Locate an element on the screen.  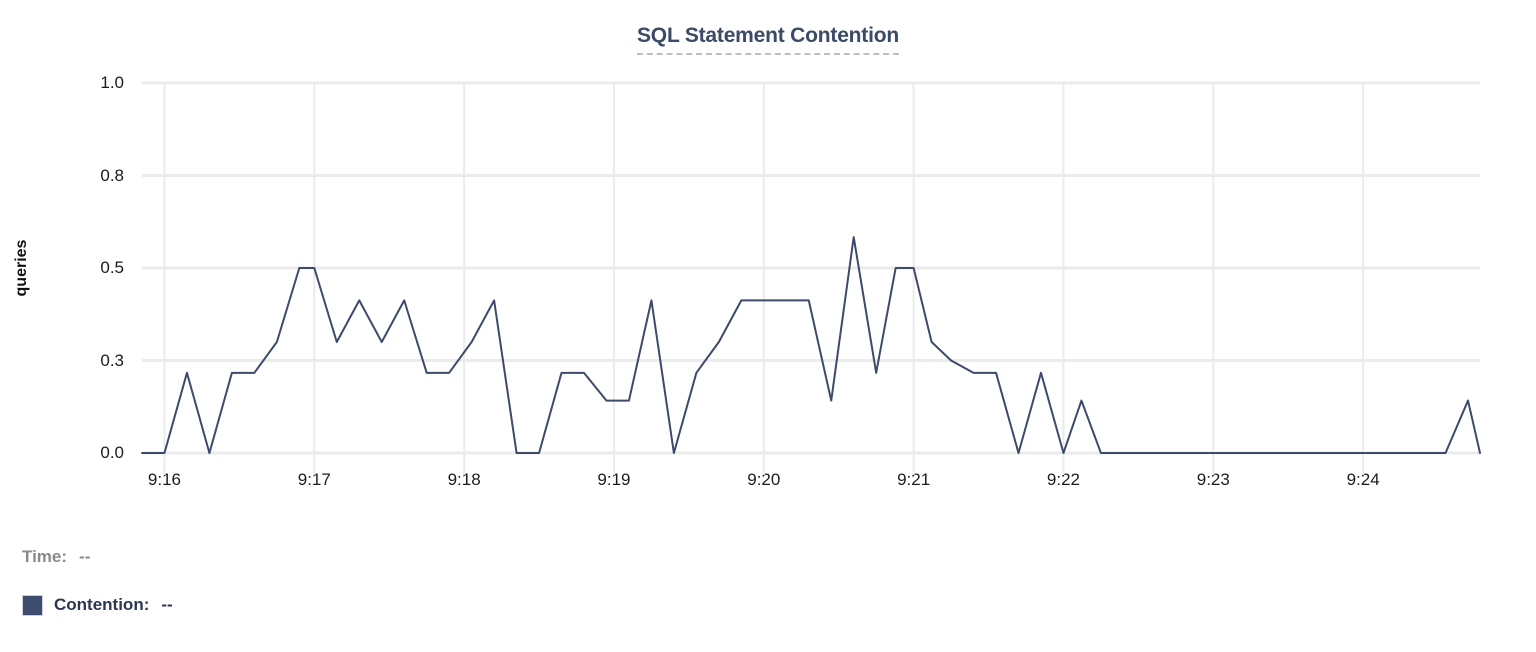
chart-title-container: SQL Statement Contention is located at coordinates (768, 42).